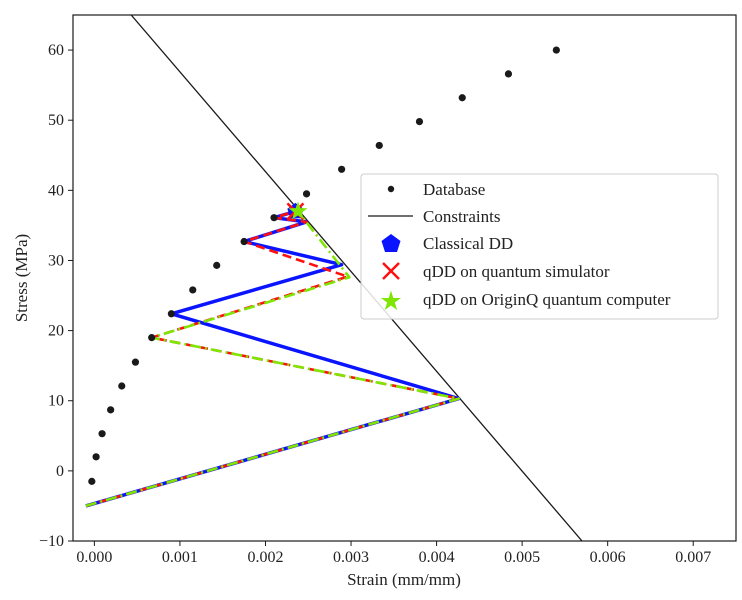 Image resolution: width=742 pixels, height=600 pixels. What do you see at coordinates (391, 189) in the screenshot?
I see `legend-database-marker` at bounding box center [391, 189].